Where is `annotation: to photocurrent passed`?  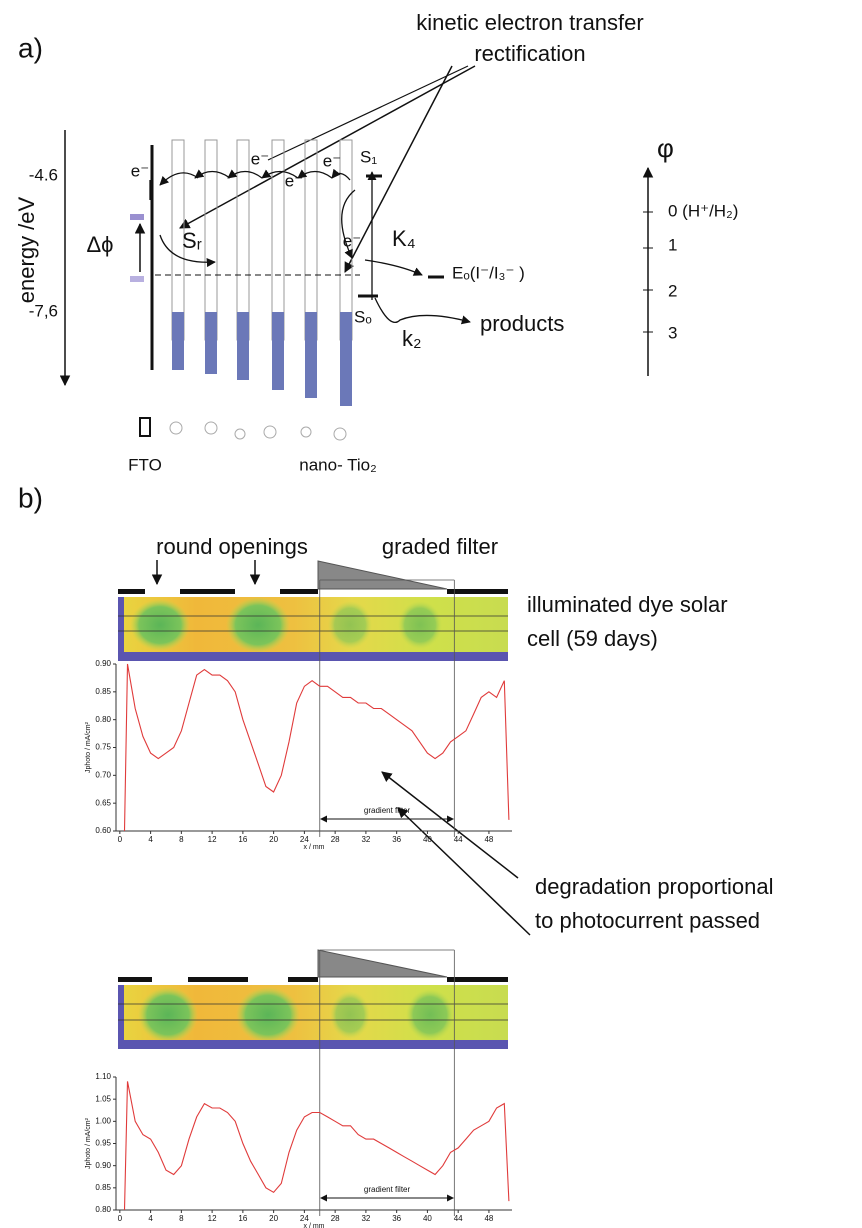 annotation: to photocurrent passed is located at coordinates (647, 920).